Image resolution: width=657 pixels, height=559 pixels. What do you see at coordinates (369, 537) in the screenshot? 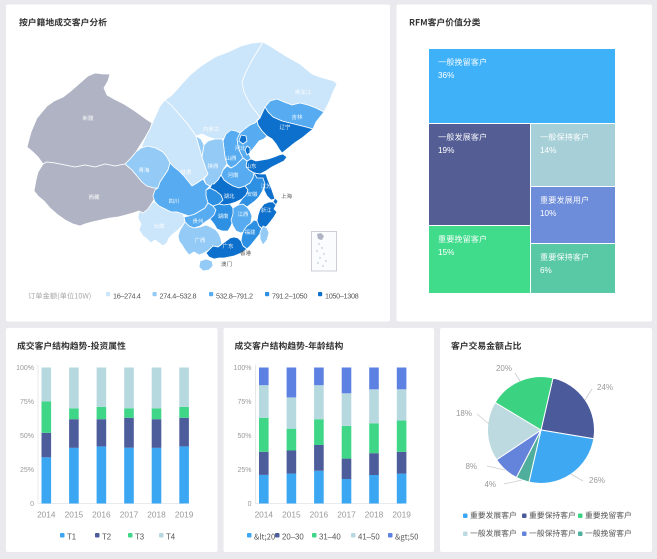
I see `svg-text: 41–50` at bounding box center [369, 537].